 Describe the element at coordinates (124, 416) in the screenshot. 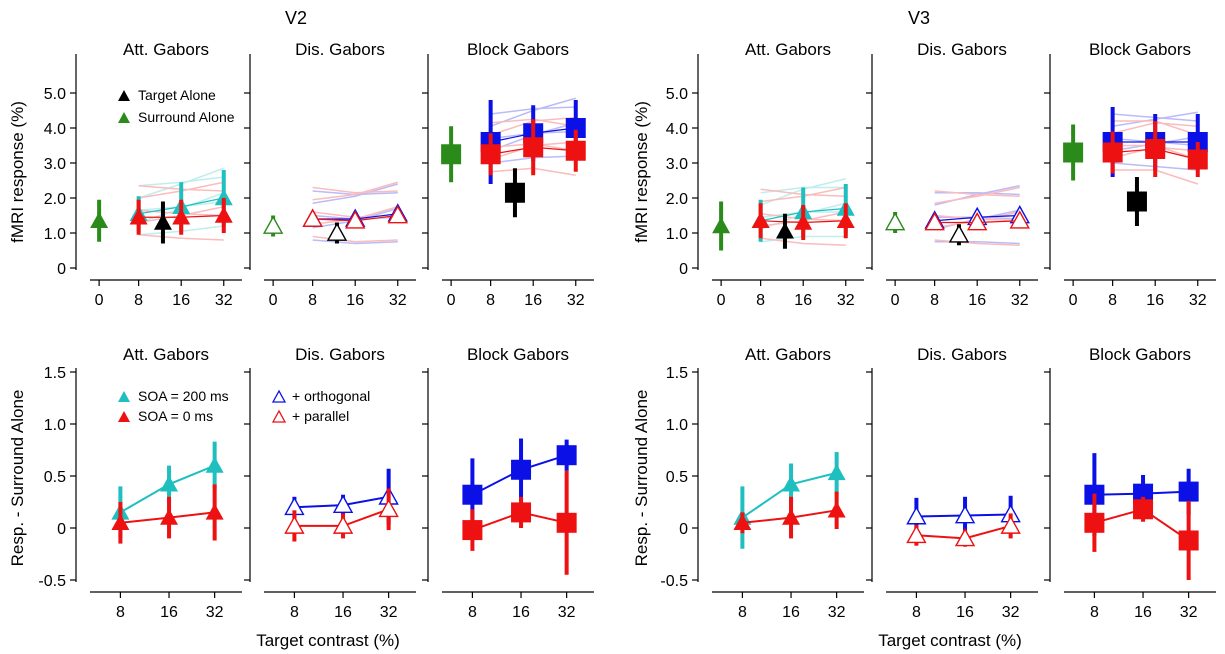

I see `legend-marker-soa0` at that location.